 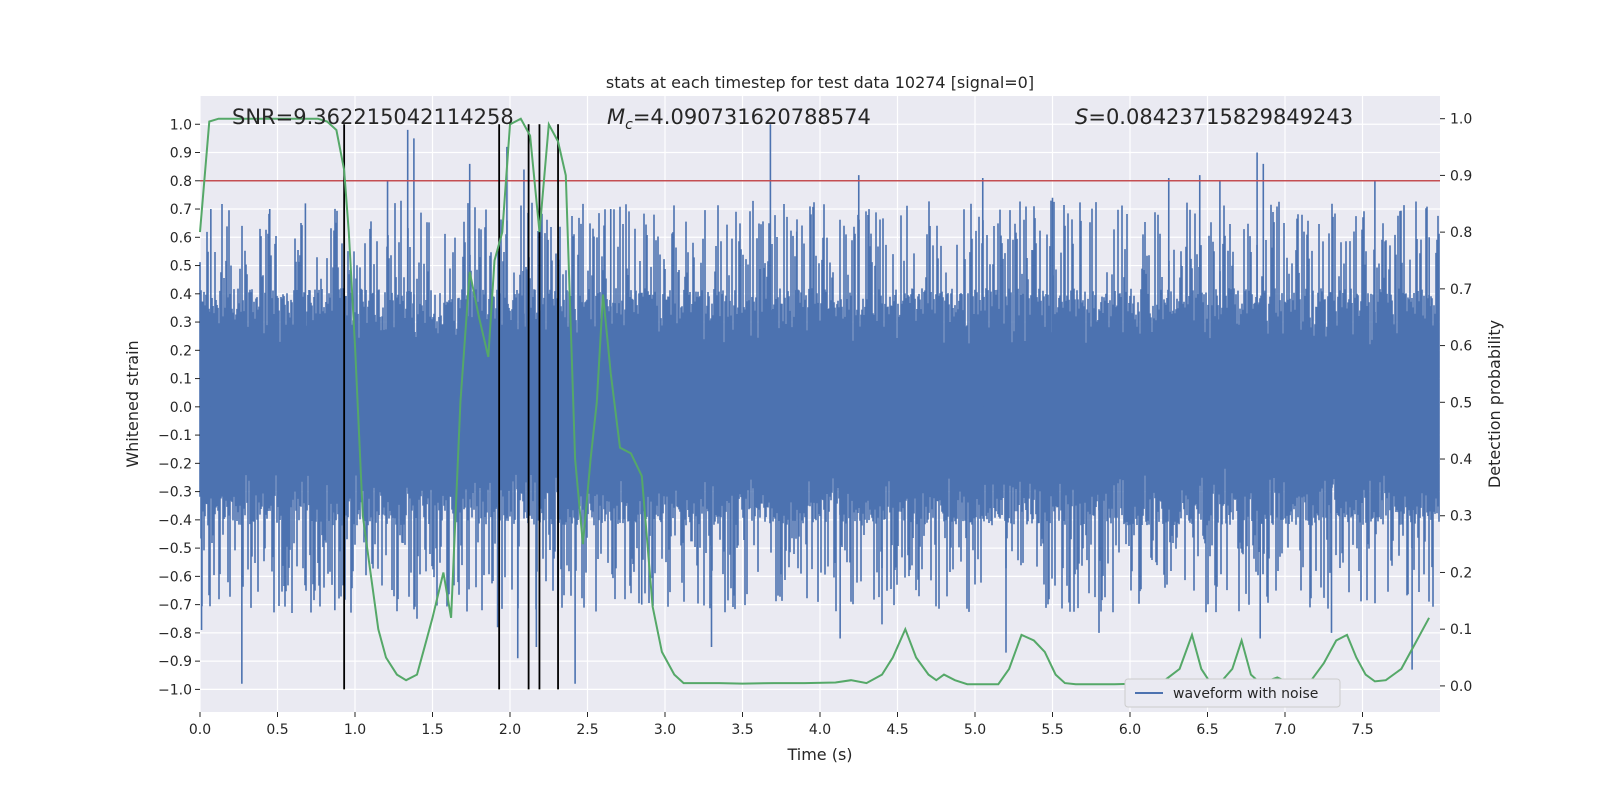 I want to click on y-left-tick-label: −1.0, so click(x=175, y=690).